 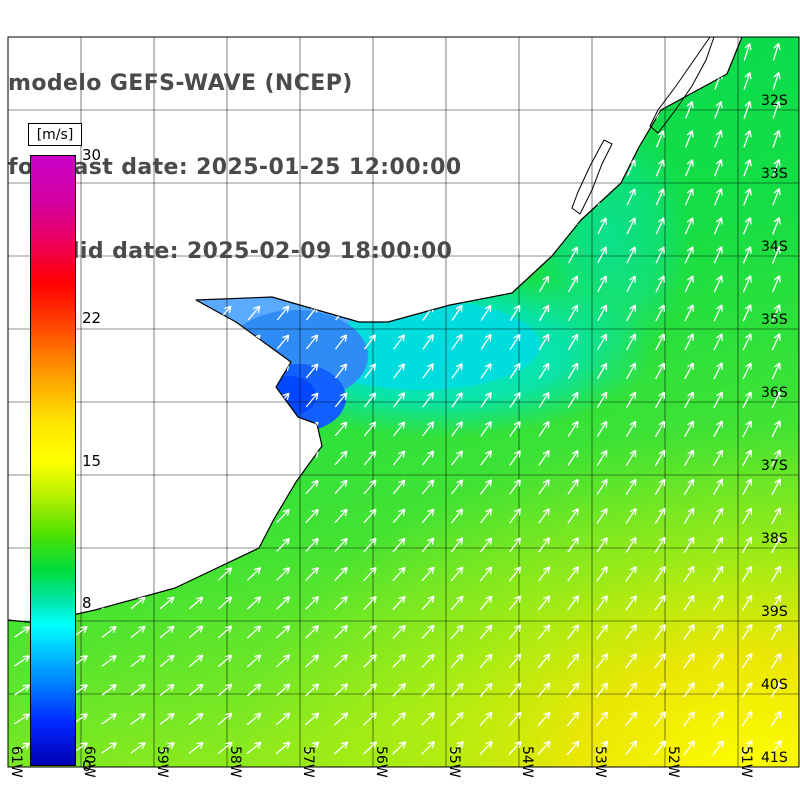 I want to click on lon-label: 52W, so click(x=673, y=762).